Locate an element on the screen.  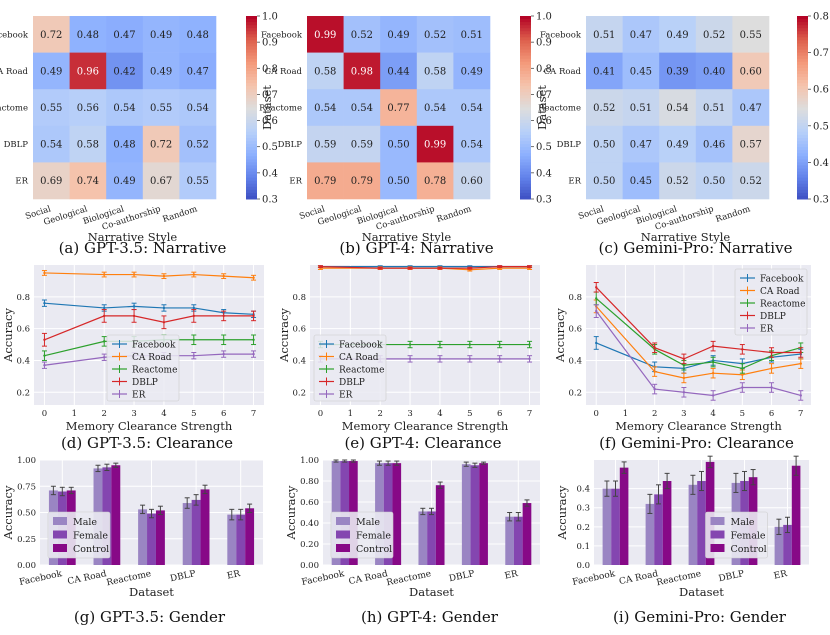
x-tick-label: Facebook is located at coordinates (594, 578).